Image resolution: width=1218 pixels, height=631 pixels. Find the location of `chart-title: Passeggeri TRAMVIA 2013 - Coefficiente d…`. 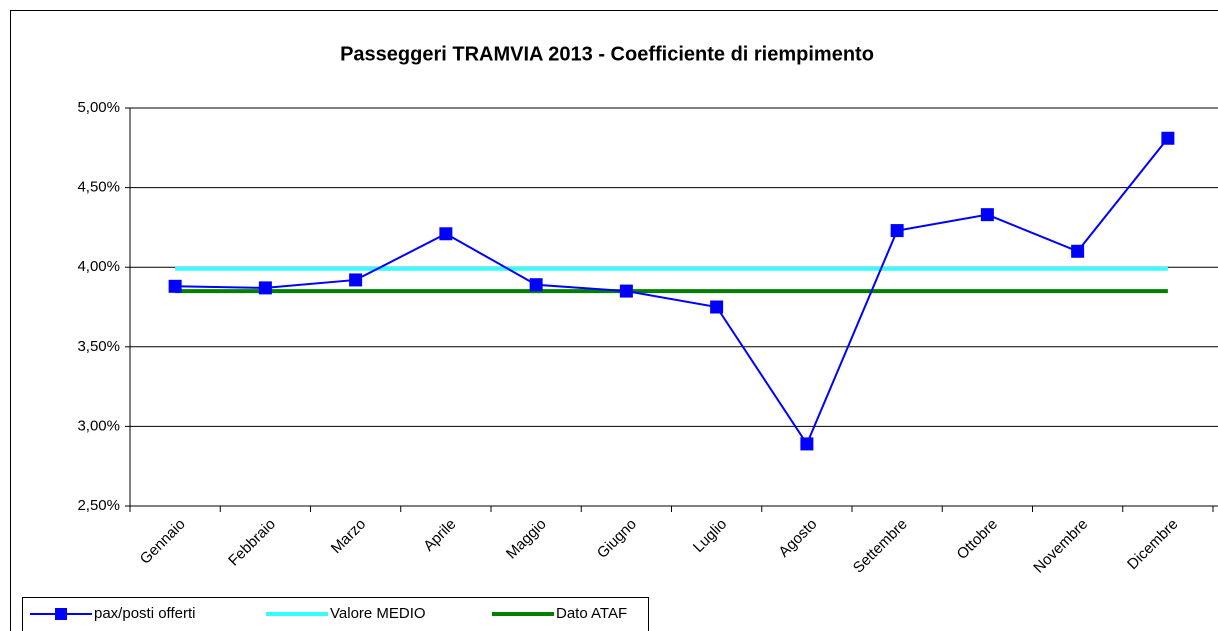

chart-title: Passeggeri TRAMVIA 2013 - Coefficiente d… is located at coordinates (607, 54).